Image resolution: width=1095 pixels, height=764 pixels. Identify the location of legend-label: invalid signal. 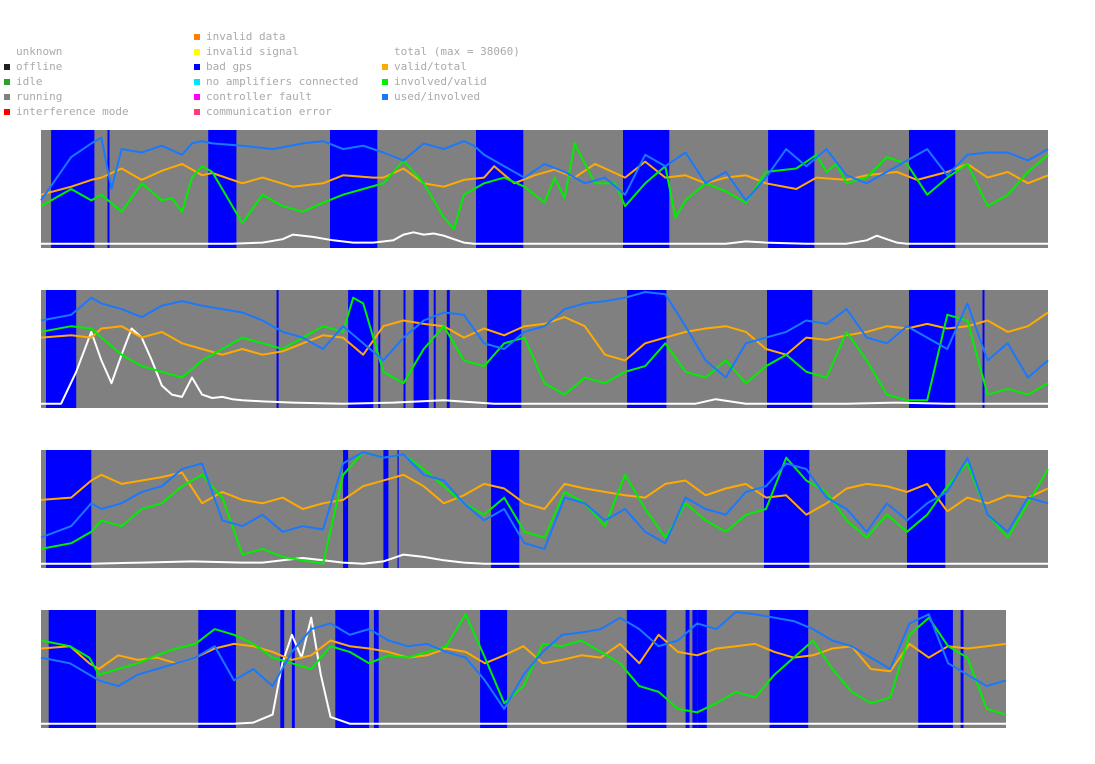
(252, 51).